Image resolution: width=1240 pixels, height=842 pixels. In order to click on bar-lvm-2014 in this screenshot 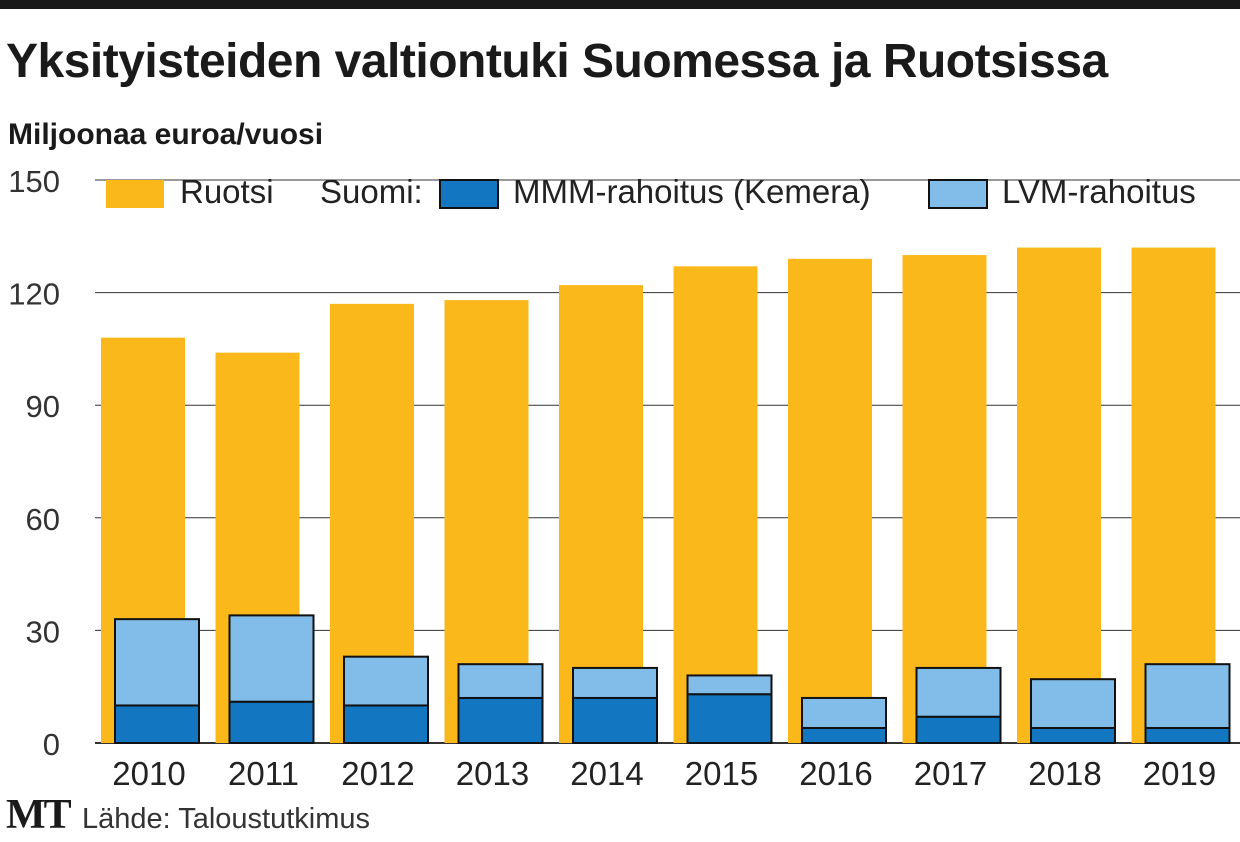, I will do `click(615, 682)`.